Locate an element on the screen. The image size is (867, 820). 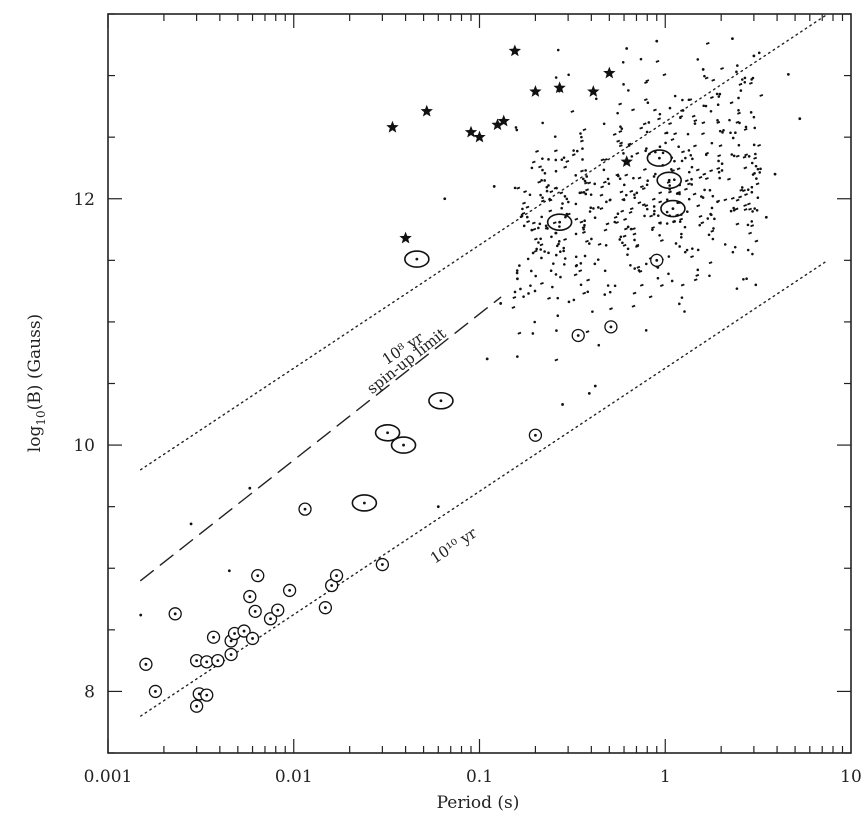
x-tick-label: 1 is located at coordinates (665, 777).